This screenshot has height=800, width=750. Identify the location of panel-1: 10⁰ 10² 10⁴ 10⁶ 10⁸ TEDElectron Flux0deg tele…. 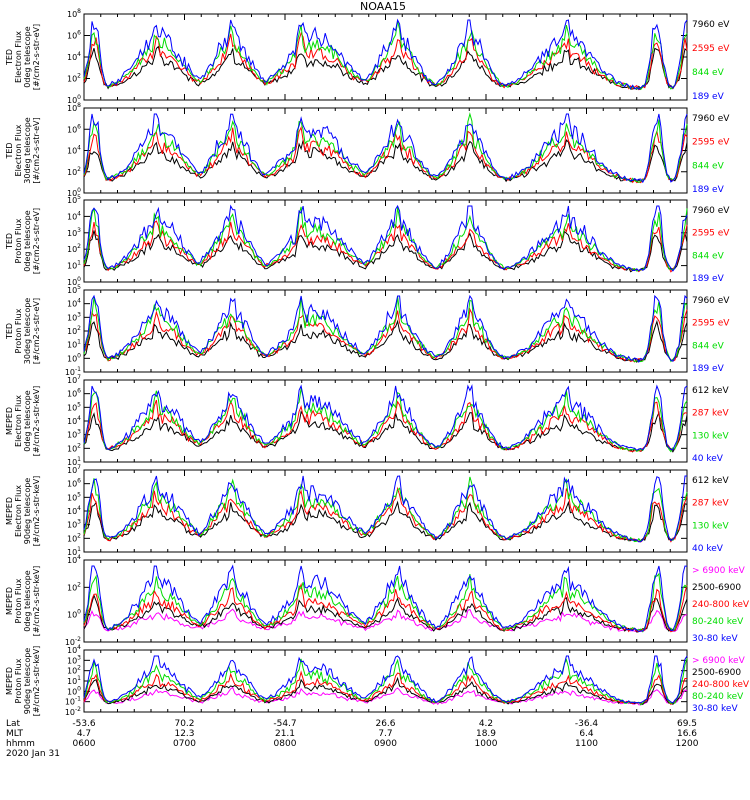
(367, 56).